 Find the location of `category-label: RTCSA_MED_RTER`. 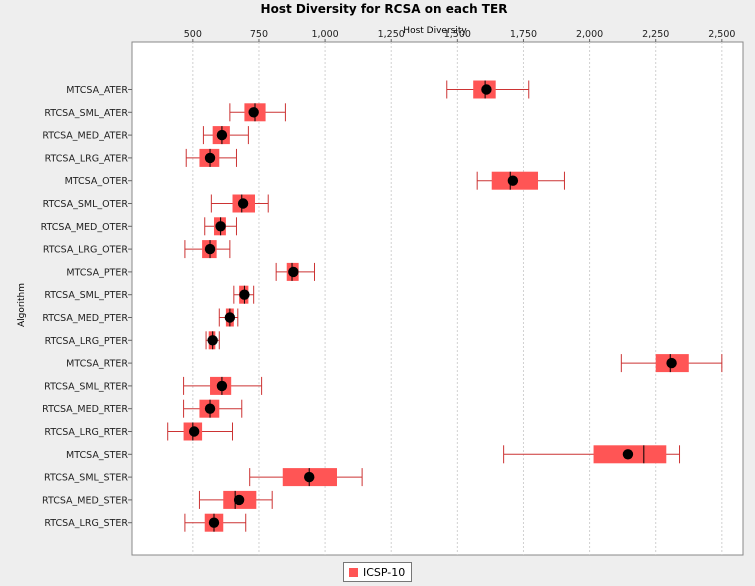

category-label: RTCSA_MED_RTER is located at coordinates (85, 409).